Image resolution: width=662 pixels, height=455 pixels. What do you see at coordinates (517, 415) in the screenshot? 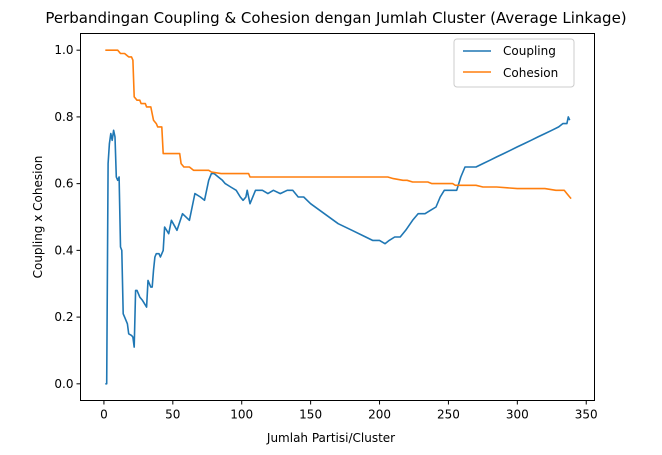
I see `x-tick-label: 300` at bounding box center [517, 415].